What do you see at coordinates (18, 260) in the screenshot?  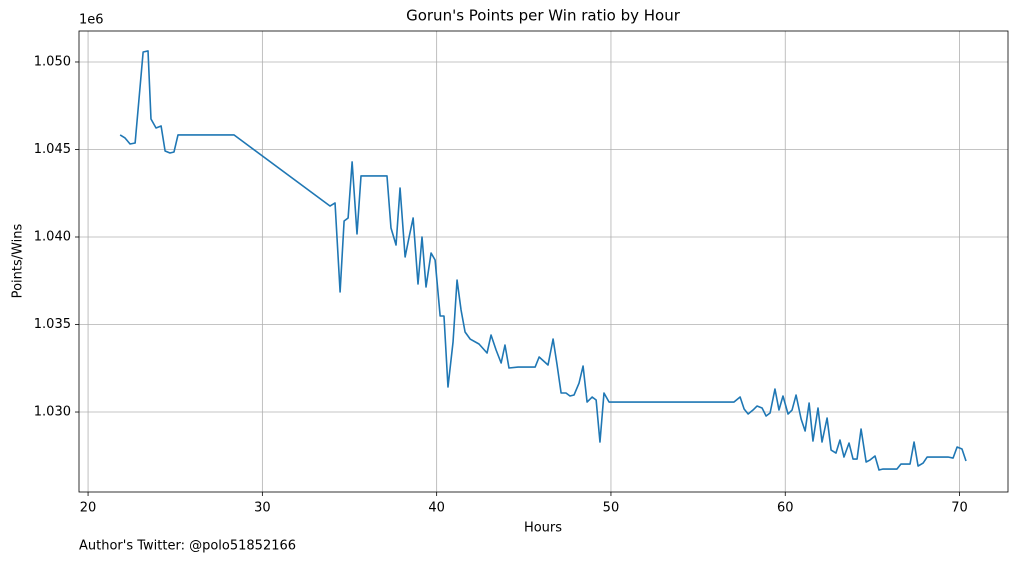 I see `y-axis-label: Points/Wins` at bounding box center [18, 260].